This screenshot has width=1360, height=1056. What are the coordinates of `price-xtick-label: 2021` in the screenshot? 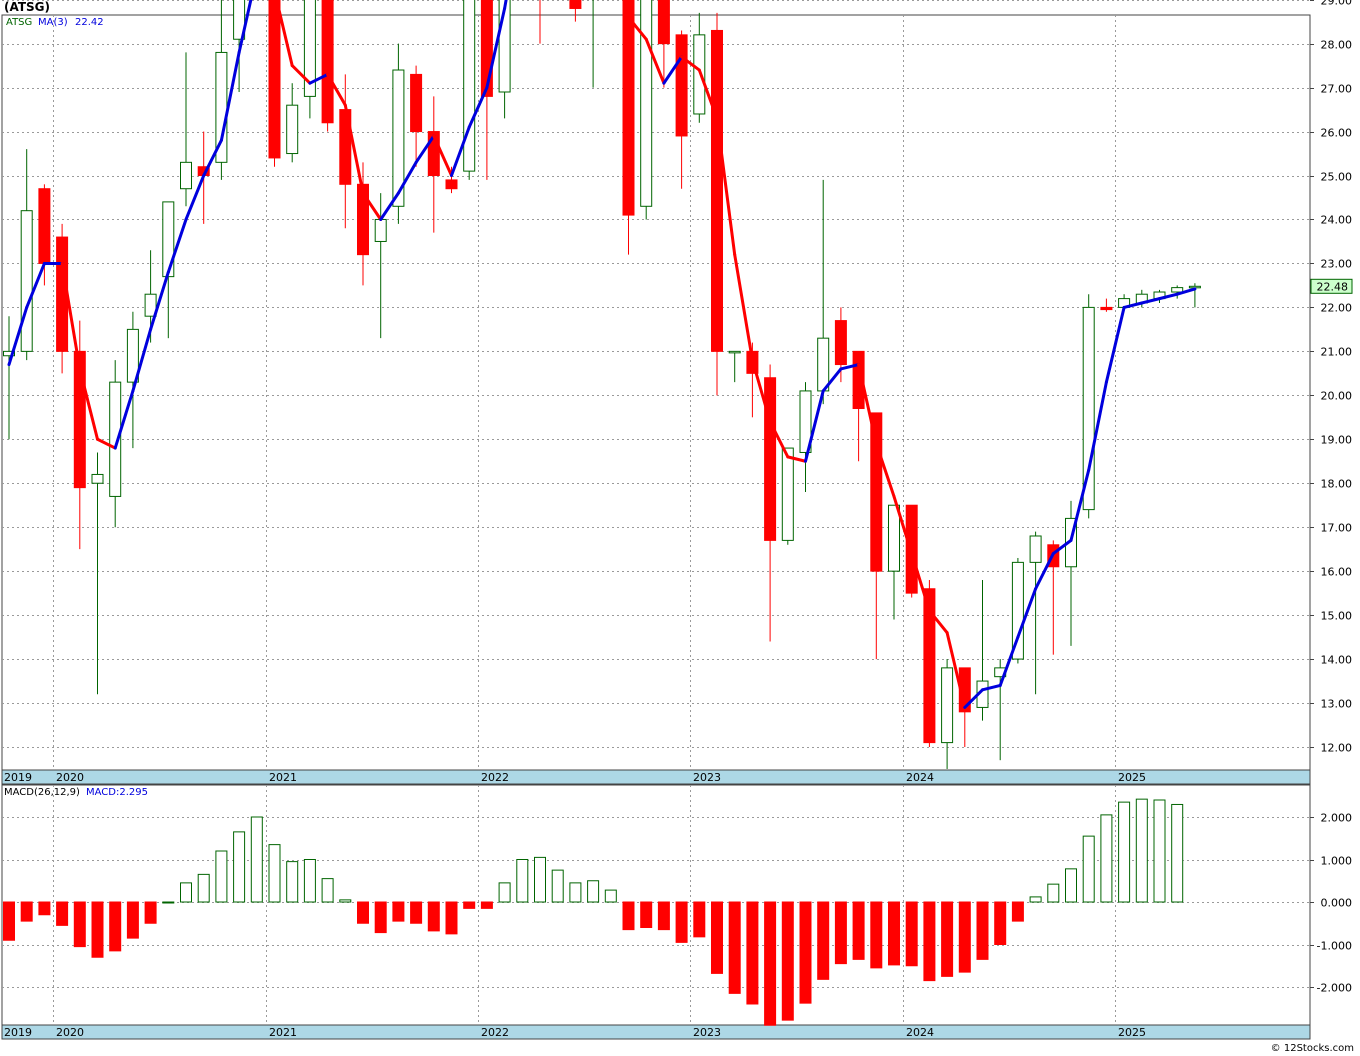 It's located at (283, 777).